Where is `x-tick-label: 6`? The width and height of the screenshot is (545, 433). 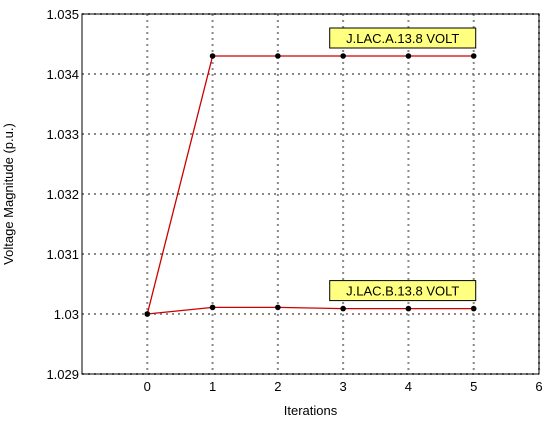
x-tick-label: 6 is located at coordinates (538, 386).